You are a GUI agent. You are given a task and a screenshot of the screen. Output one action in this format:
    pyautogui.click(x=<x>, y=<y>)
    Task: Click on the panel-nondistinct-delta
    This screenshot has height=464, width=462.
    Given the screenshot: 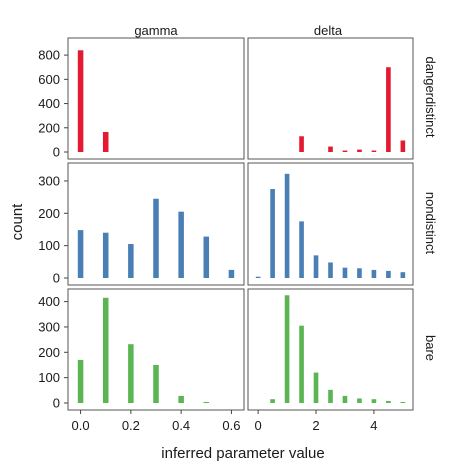 What is the action you would take?
    pyautogui.click(x=330, y=225)
    